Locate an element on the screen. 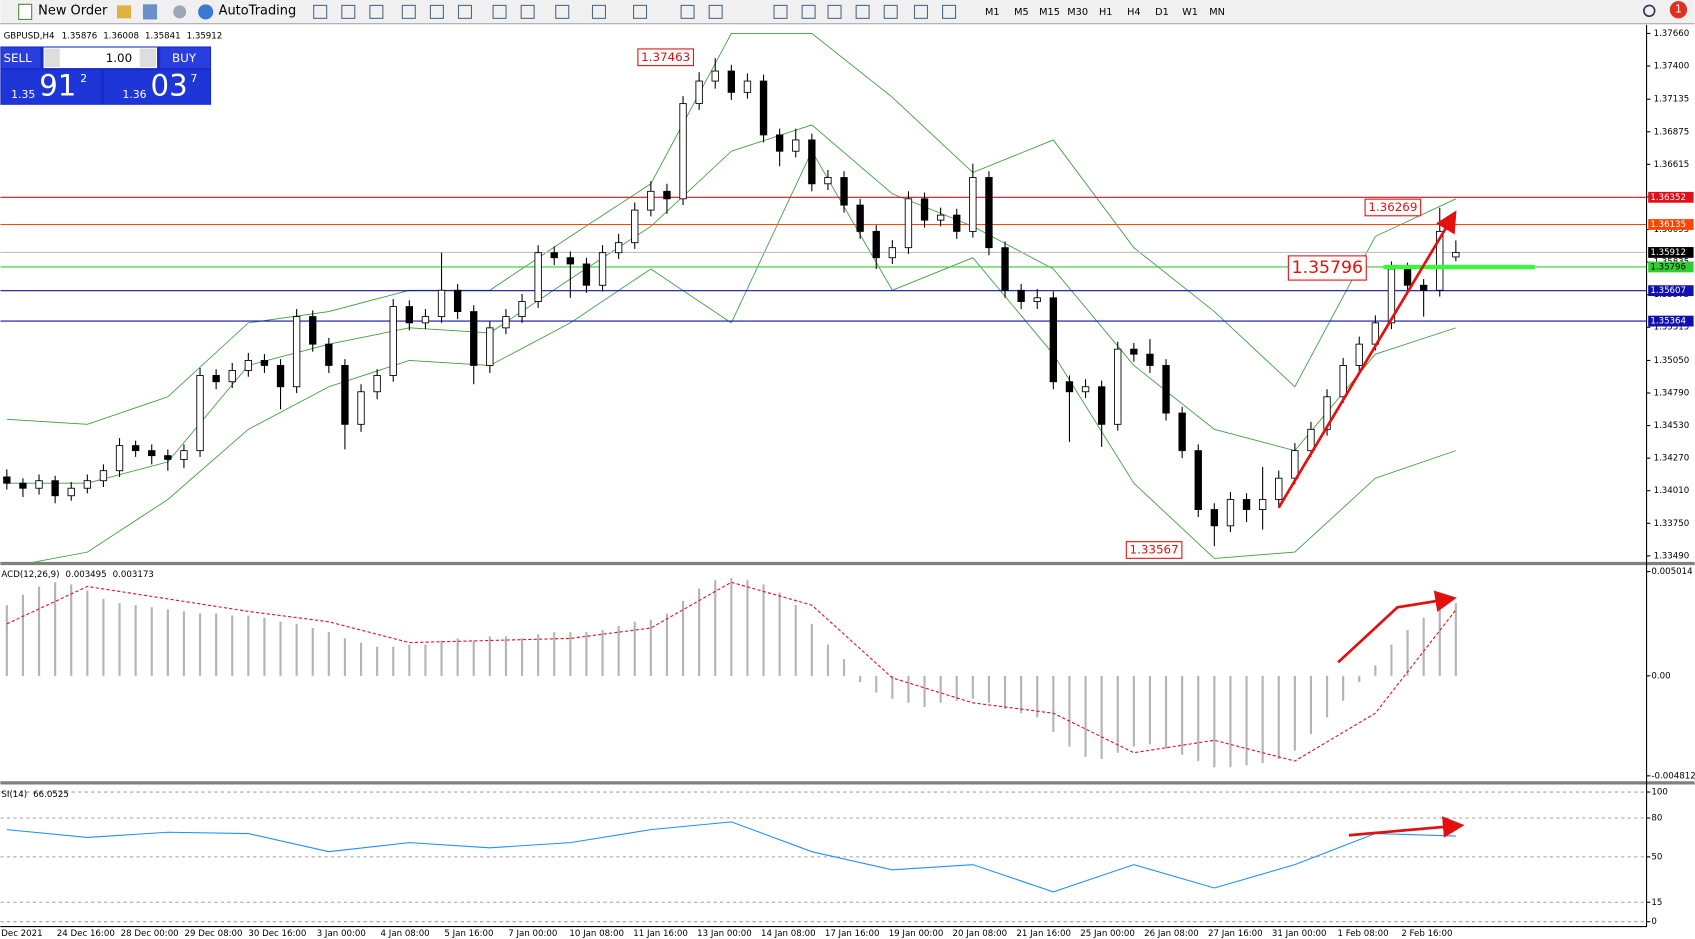 The width and height of the screenshot is (1695, 939). timeframe-button: M1 is located at coordinates (992, 12).